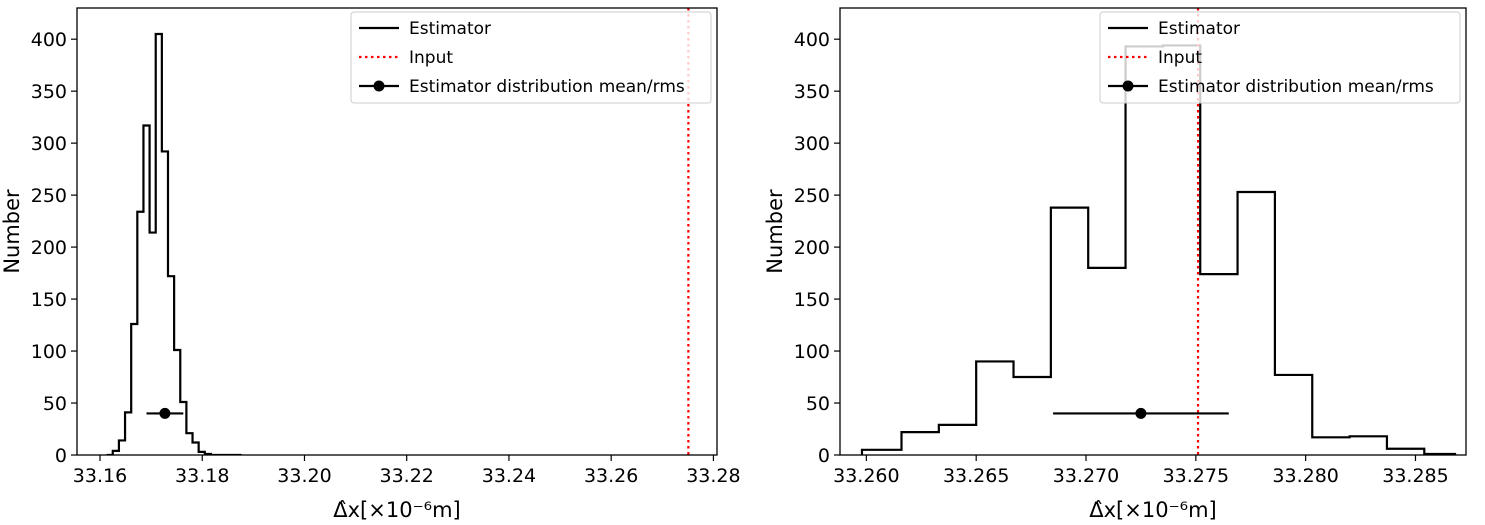 The height and width of the screenshot is (525, 1485). I want to click on x-tick-label: 33.26, so click(611, 476).